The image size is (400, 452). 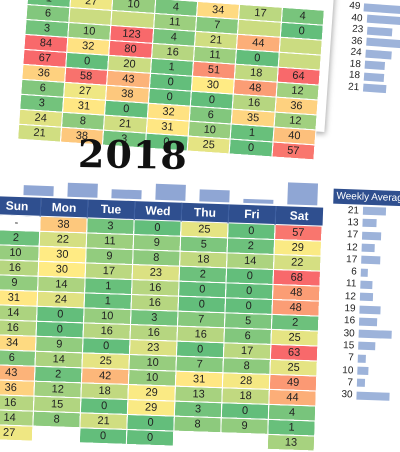 What do you see at coordinates (62, 254) in the screenshot?
I see `day-cell: 30` at bounding box center [62, 254].